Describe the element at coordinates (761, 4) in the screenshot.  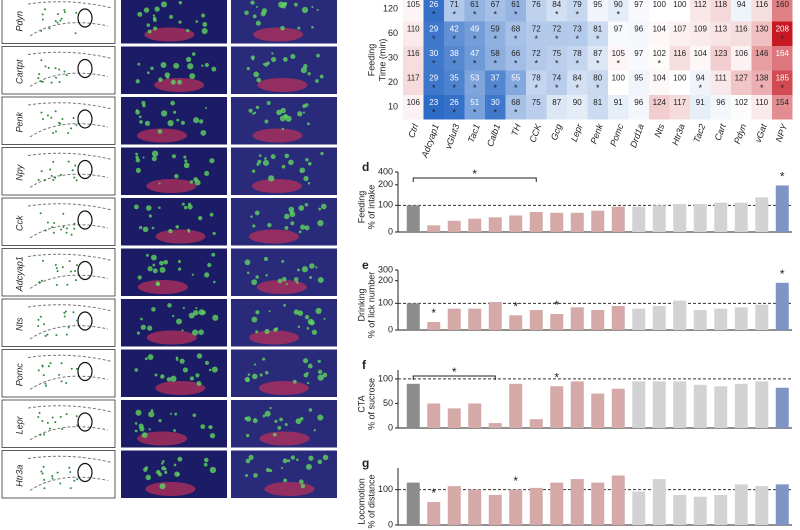
I see `cell-label: 116` at that location.